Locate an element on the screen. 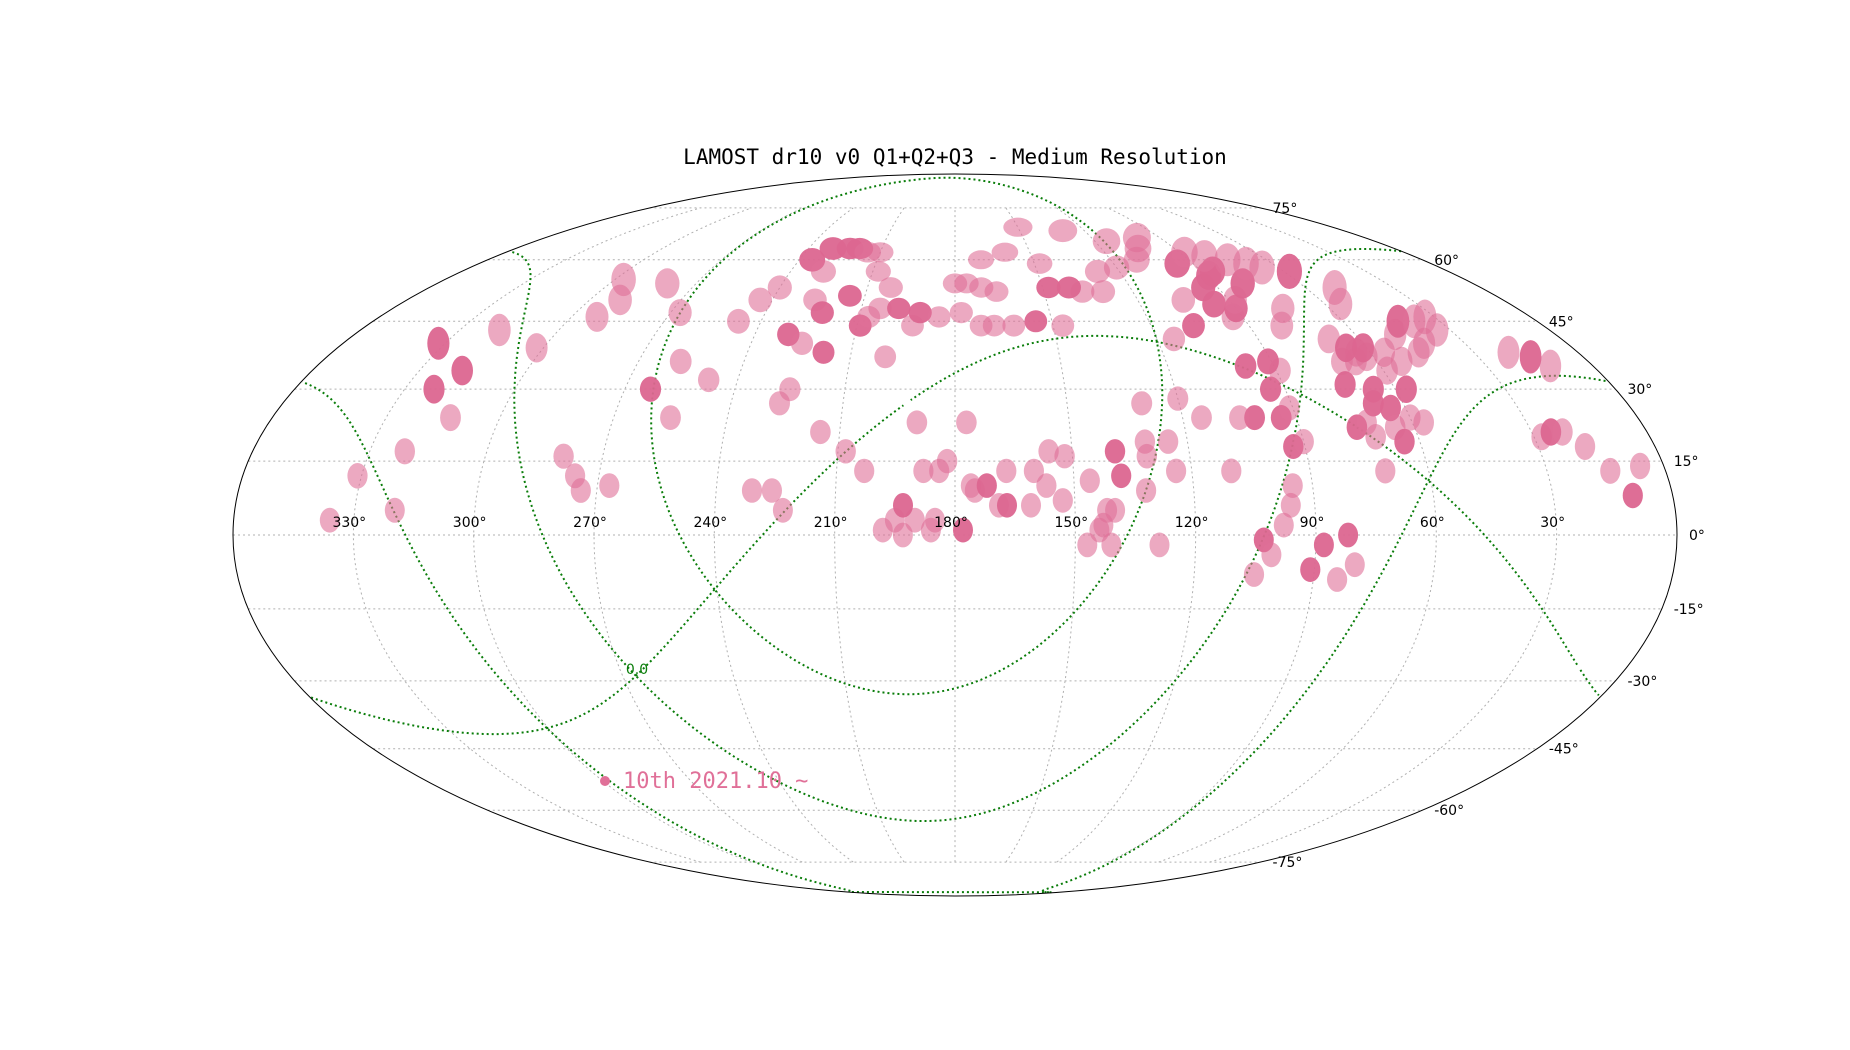  lat-tick-label: 0° is located at coordinates (1697, 536).